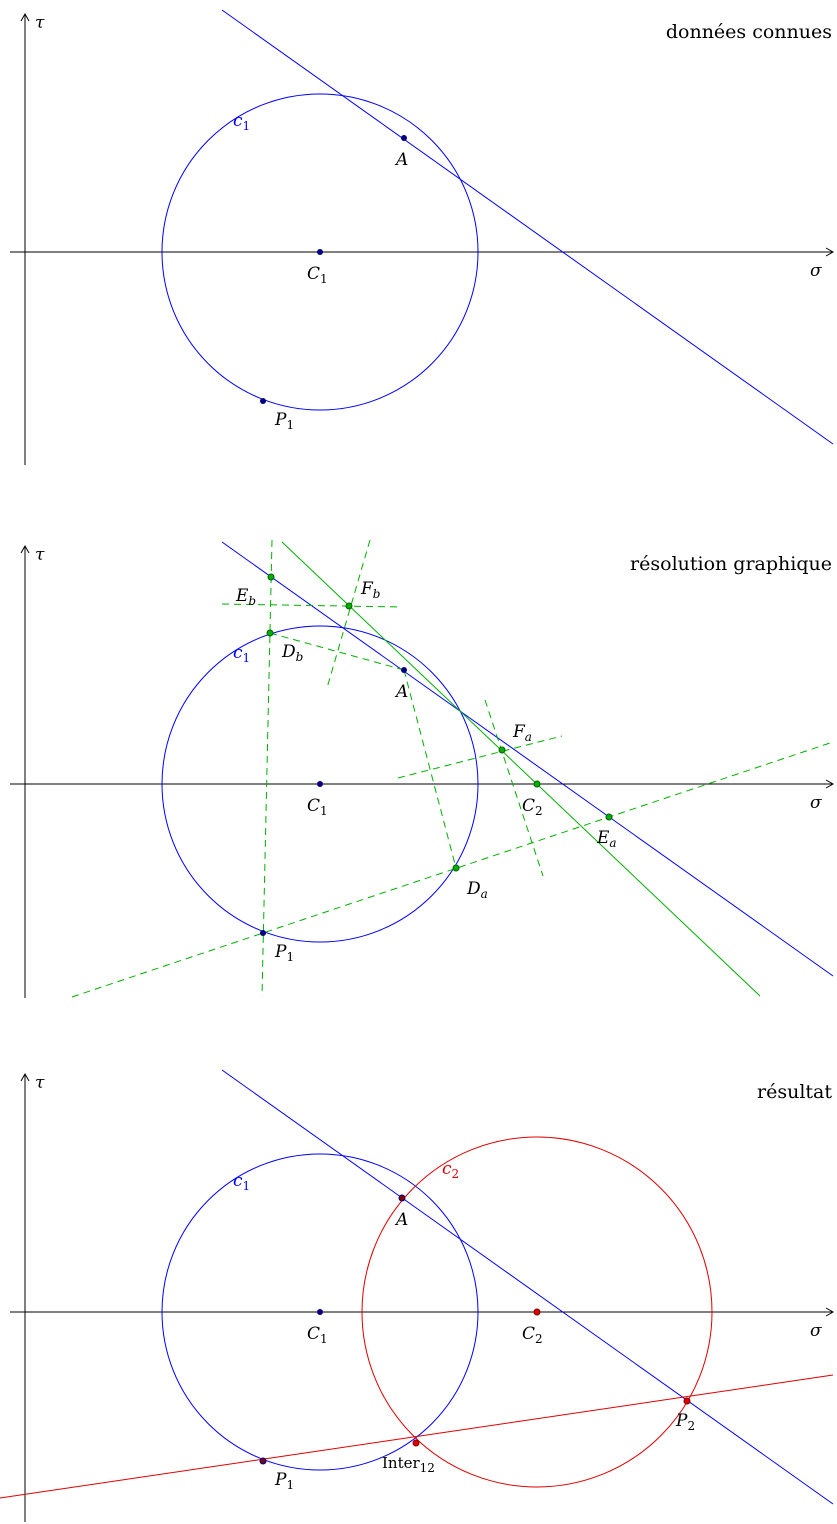 The height and width of the screenshot is (1524, 837). What do you see at coordinates (245, 597) in the screenshot?
I see `label-Eb: Eb` at bounding box center [245, 597].